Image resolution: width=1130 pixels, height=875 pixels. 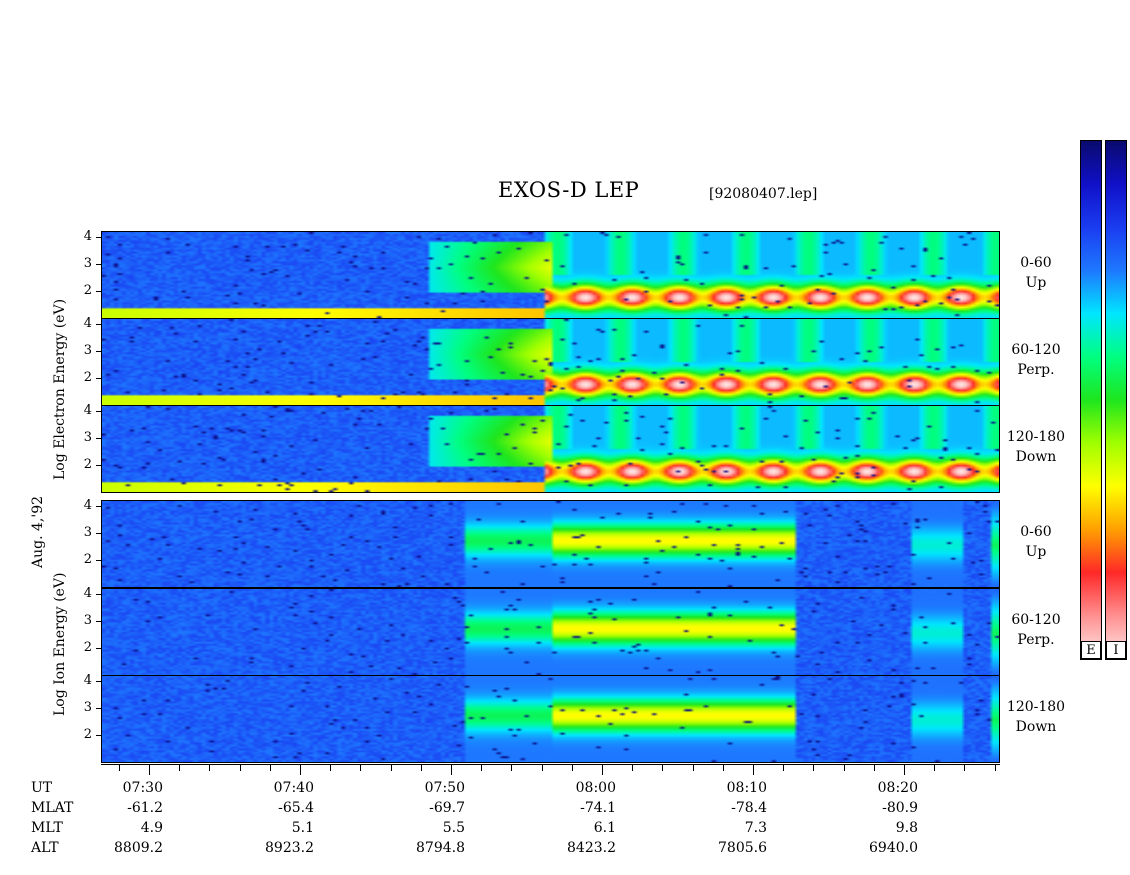 What do you see at coordinates (138, 848) in the screenshot?
I see `orbit-cell: 8809.2` at bounding box center [138, 848].